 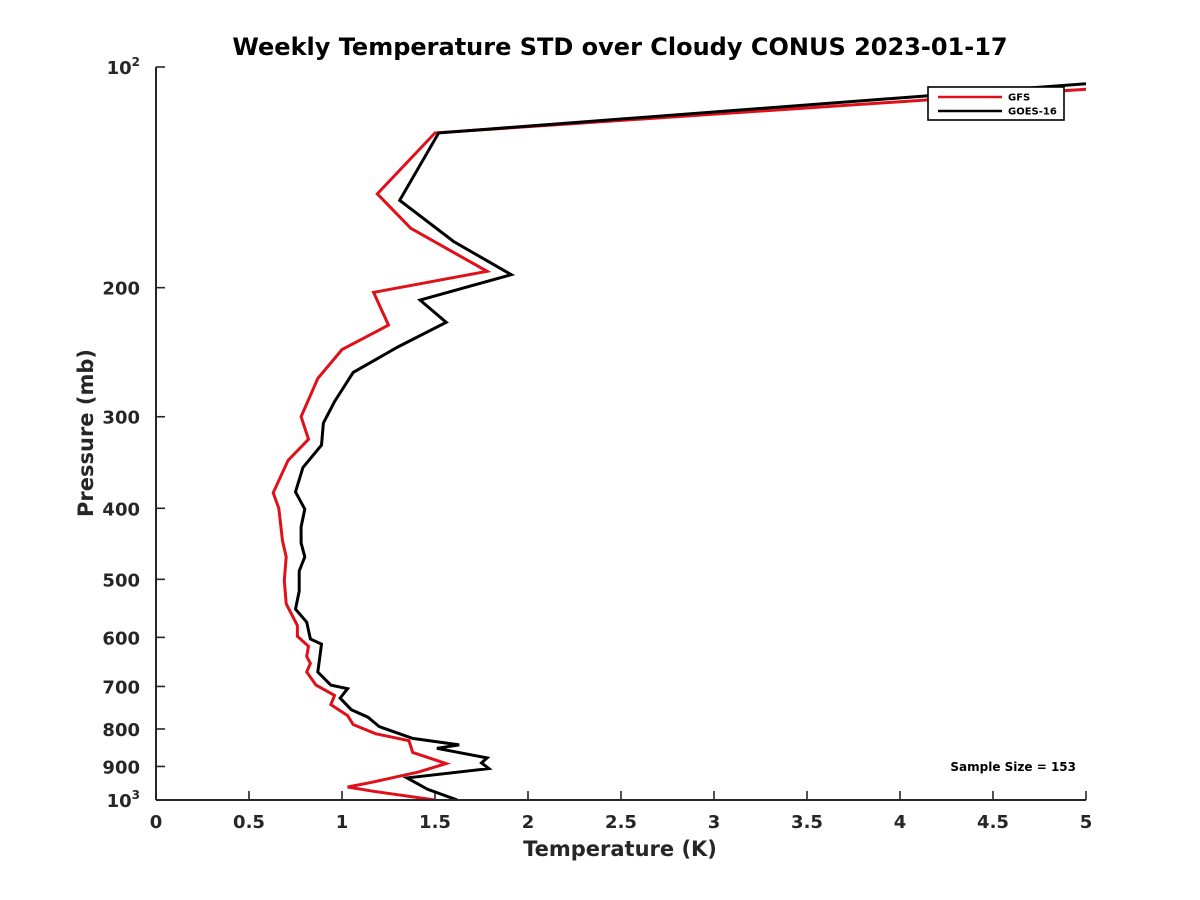 I want to click on sample-size-annotation: Sample Size = 153, so click(x=1013, y=767).